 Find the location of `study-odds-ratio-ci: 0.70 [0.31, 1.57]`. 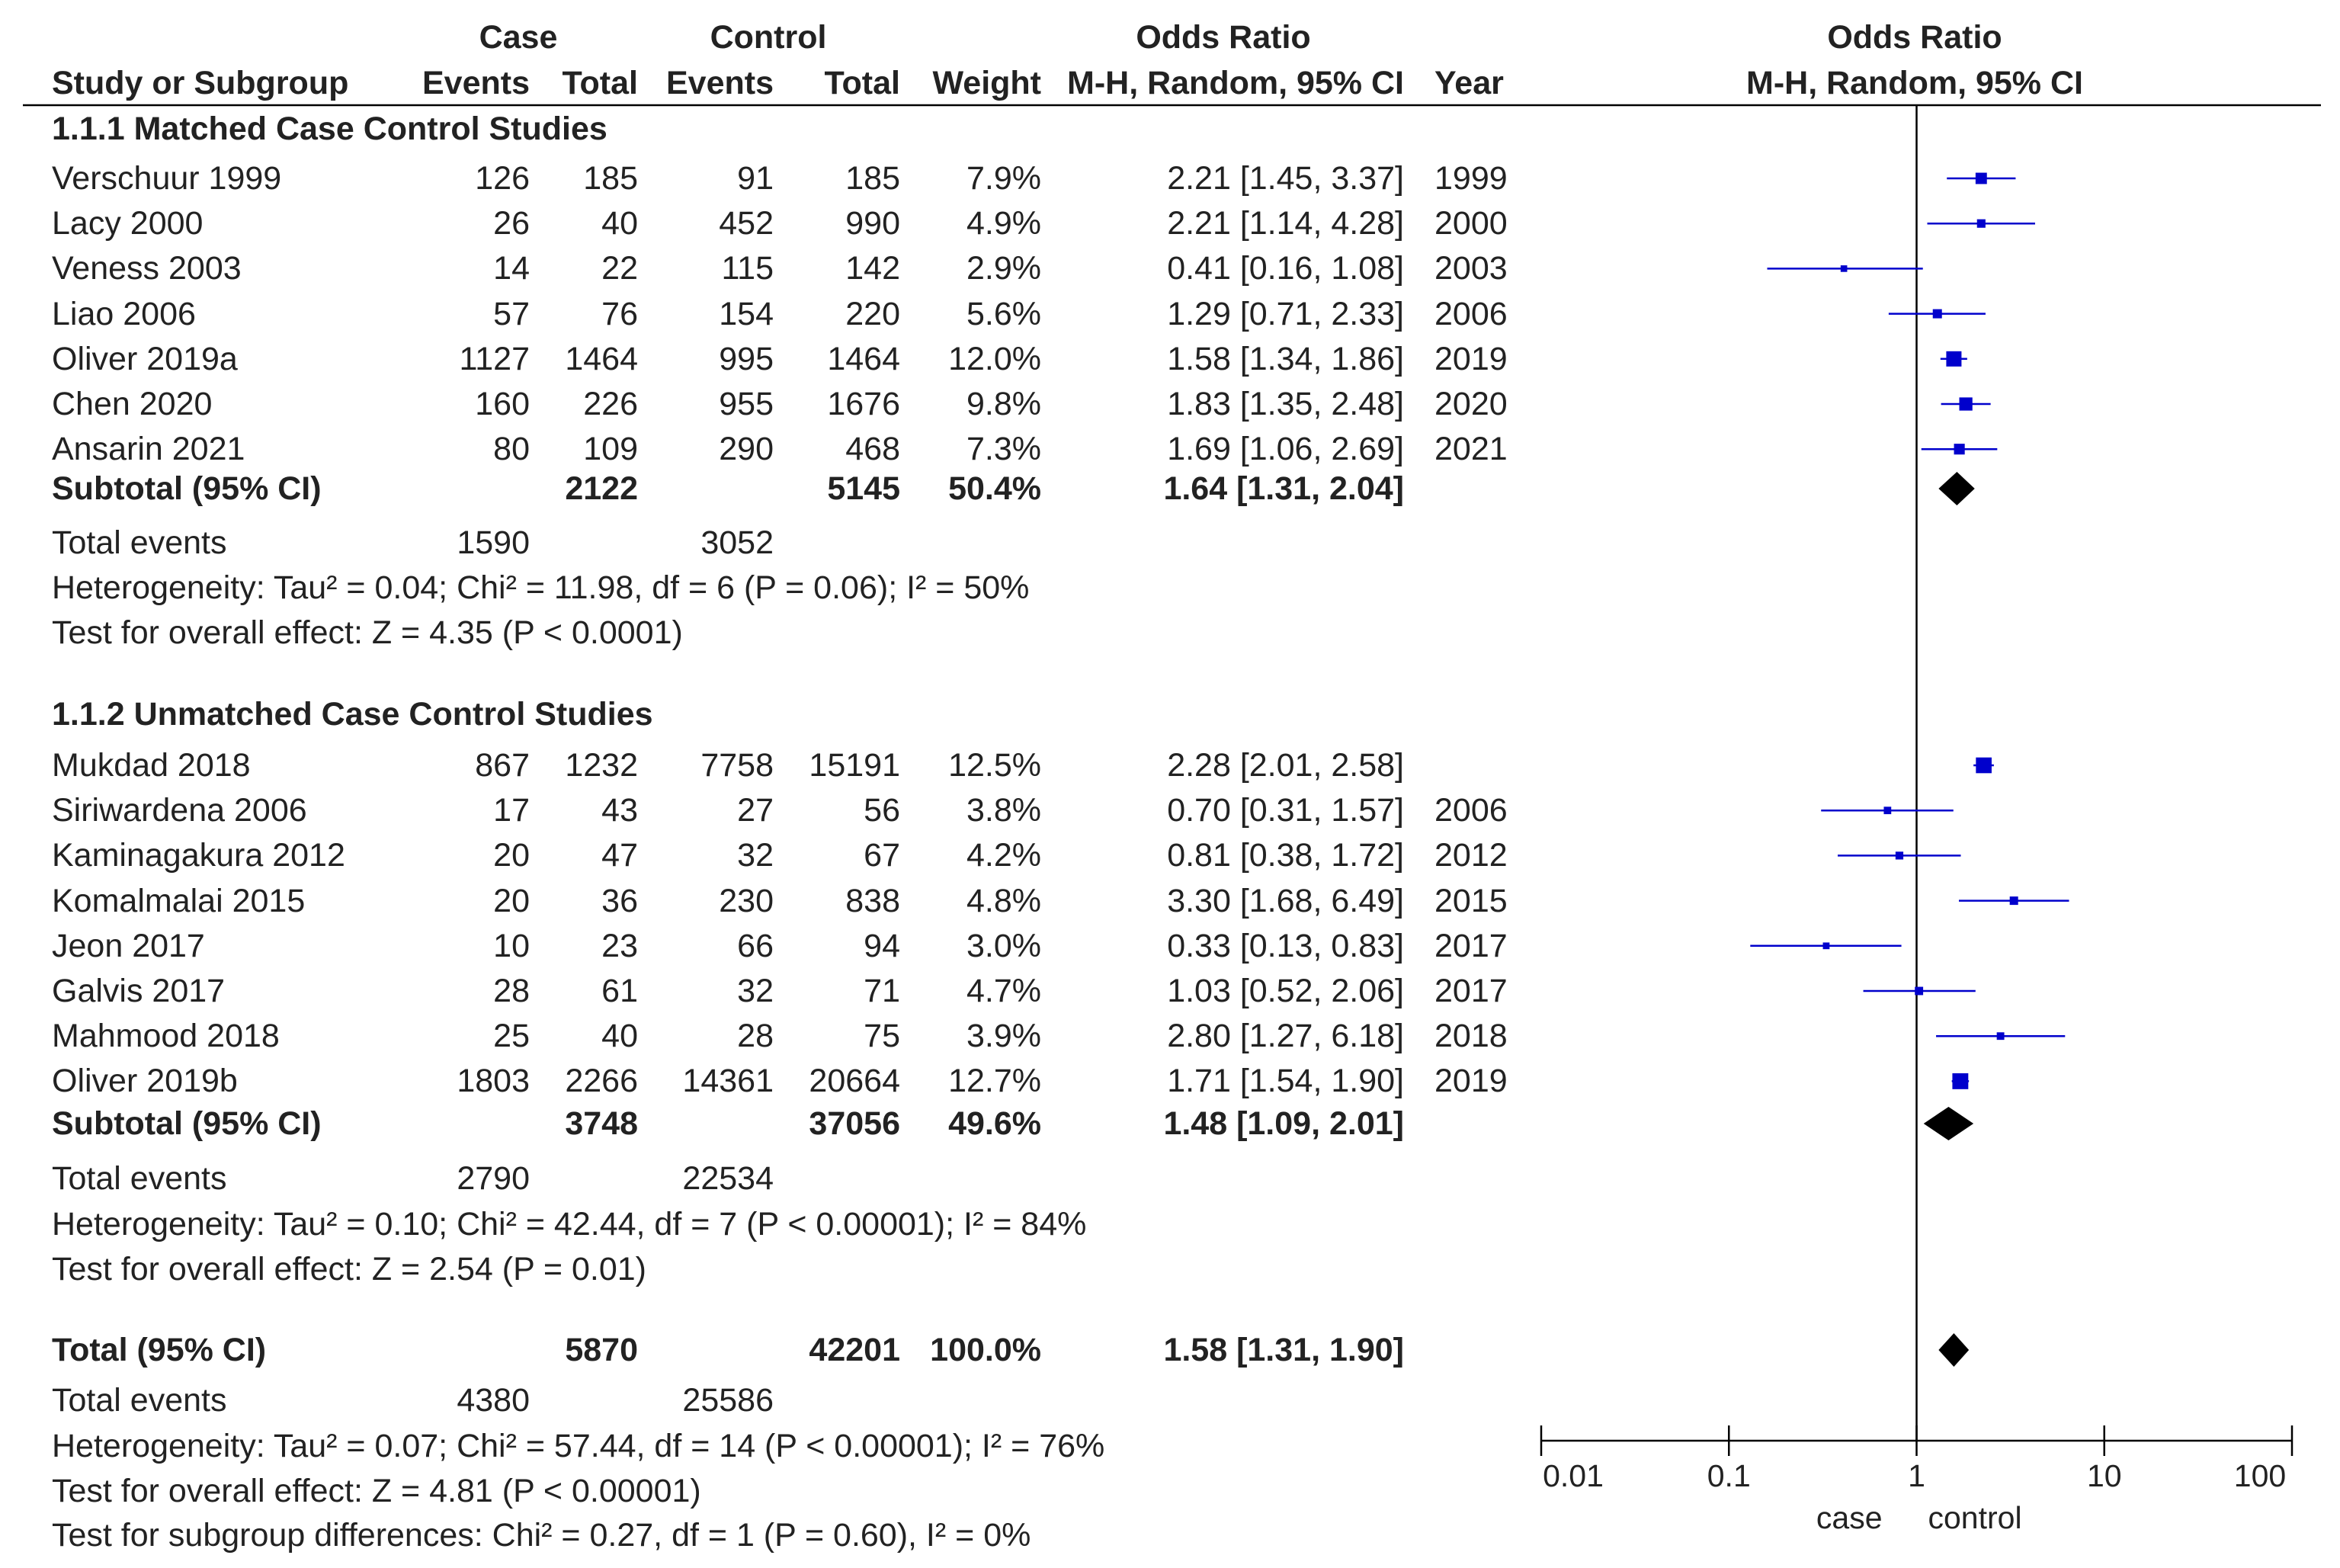

study-odds-ratio-ci: 0.70 [0.31, 1.57] is located at coordinates (1285, 810).